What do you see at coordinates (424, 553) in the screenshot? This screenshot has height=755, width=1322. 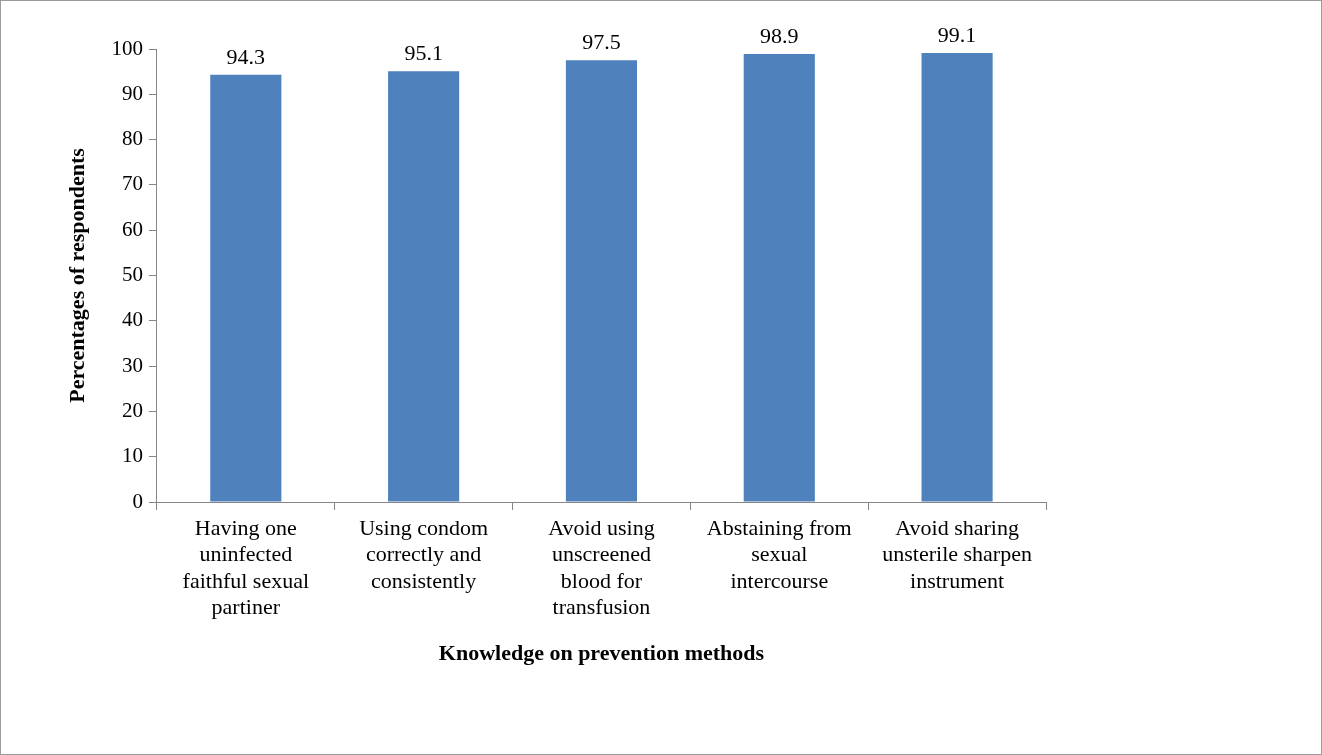 I see `x-tick-label: Using condom correctly and consistently` at bounding box center [424, 553].